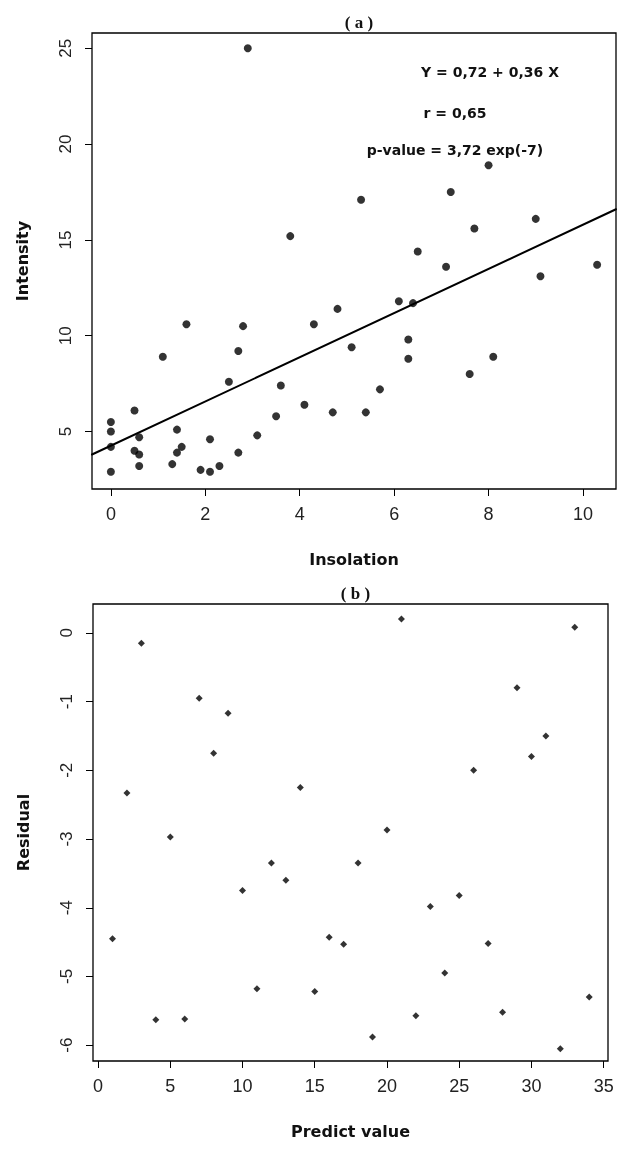 This screenshot has width=618, height=1168. What do you see at coordinates (66, 770) in the screenshot?
I see `y-tick-label: -2` at bounding box center [66, 770].